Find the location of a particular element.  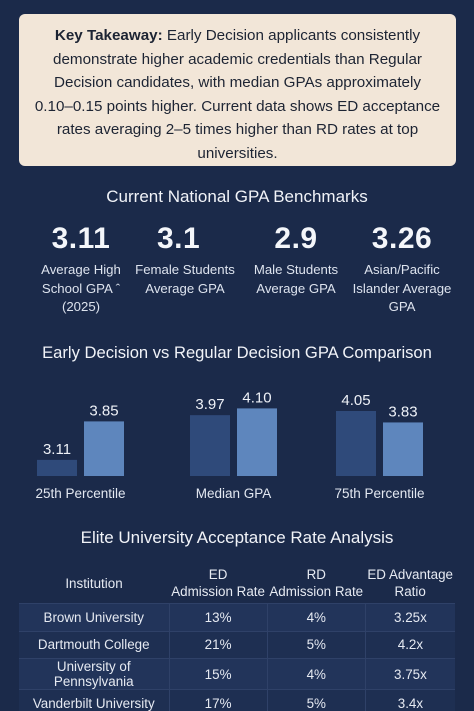

cell-ed-rate: 17% is located at coordinates (218, 700).